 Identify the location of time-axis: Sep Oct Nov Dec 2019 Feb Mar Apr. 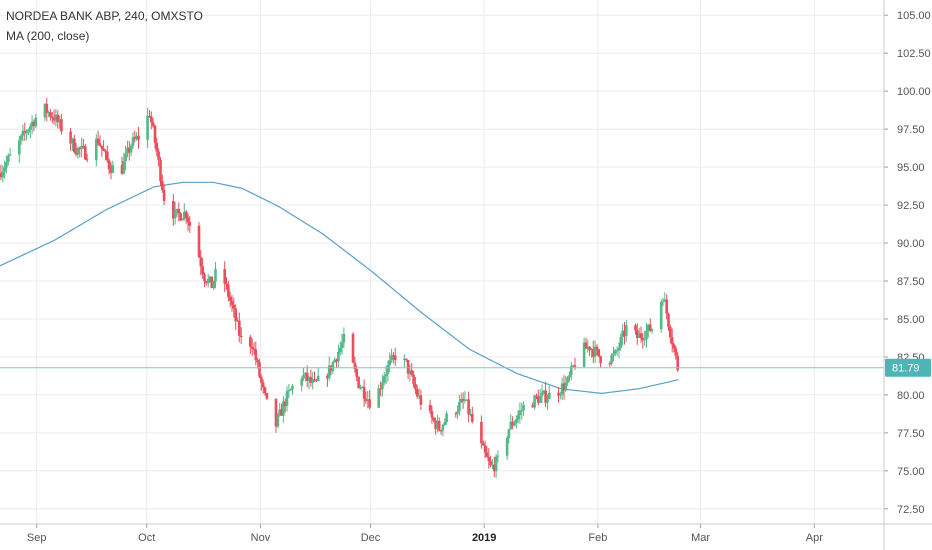
(466, 533).